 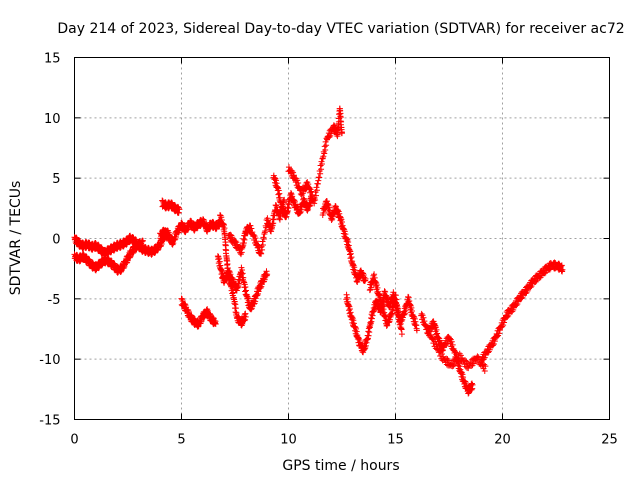 What do you see at coordinates (56, 179) in the screenshot?
I see `y-tick-label: 5` at bounding box center [56, 179].